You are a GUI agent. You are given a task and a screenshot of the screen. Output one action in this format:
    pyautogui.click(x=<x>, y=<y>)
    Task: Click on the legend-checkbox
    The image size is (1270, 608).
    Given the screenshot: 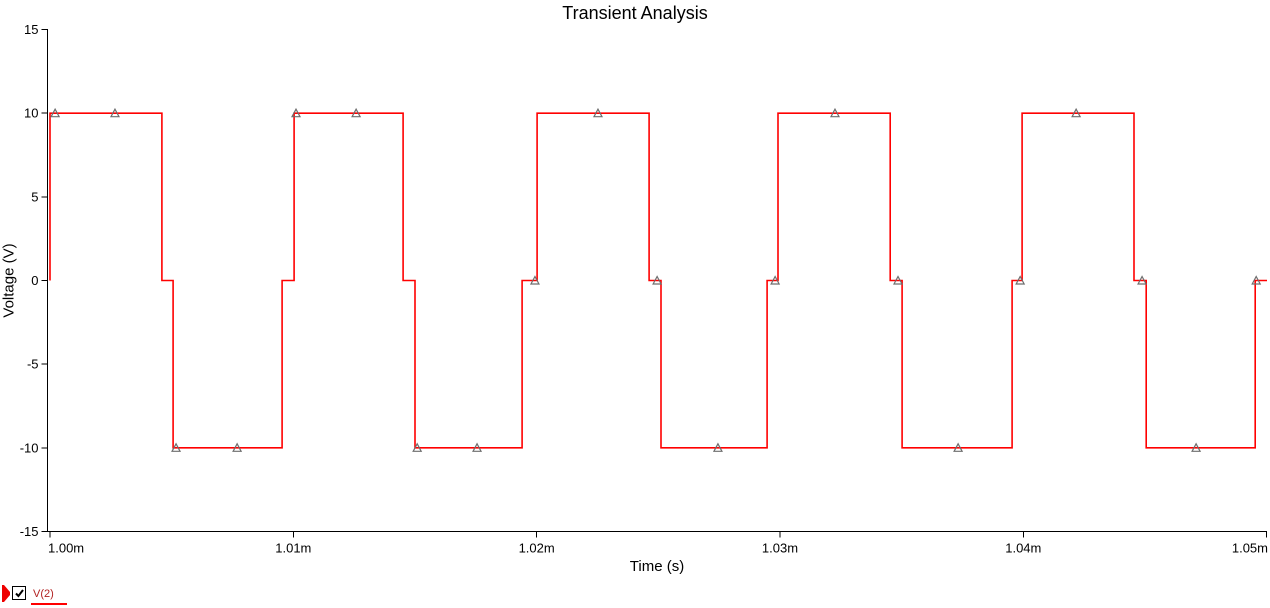 What is the action you would take?
    pyautogui.click(x=19, y=593)
    